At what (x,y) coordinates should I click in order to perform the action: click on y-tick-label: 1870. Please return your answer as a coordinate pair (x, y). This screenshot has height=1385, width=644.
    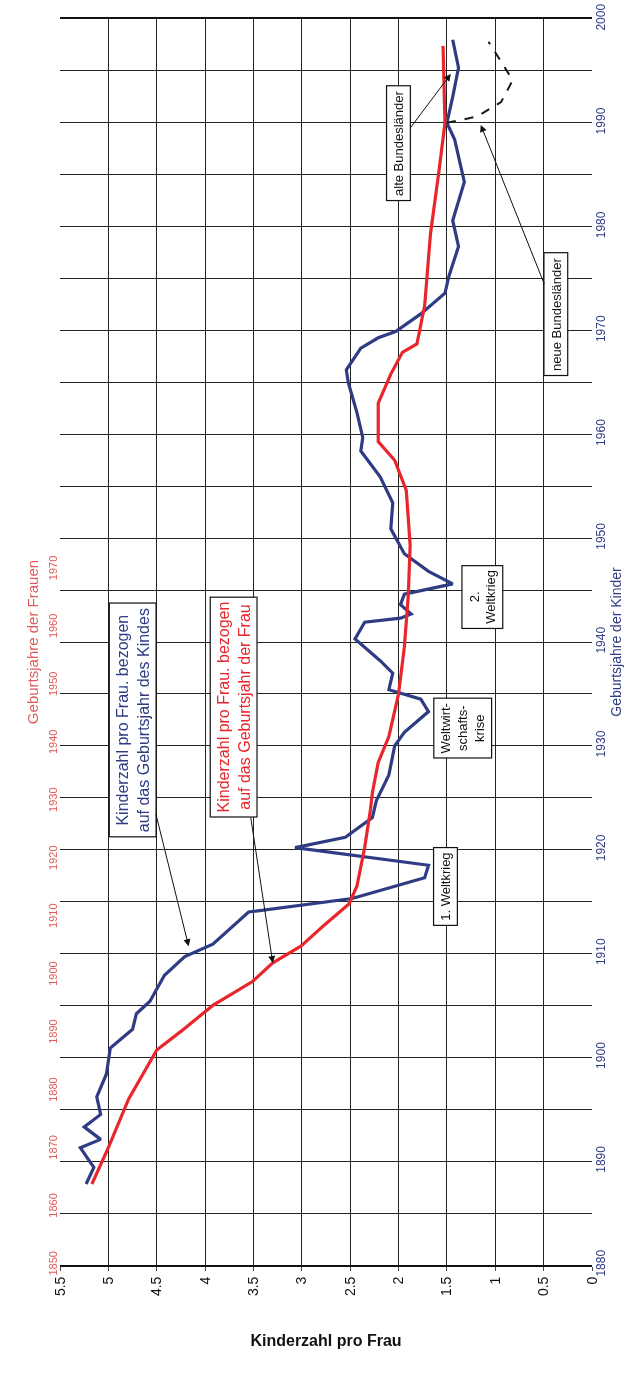
    Looking at the image, I should click on (52, 1147).